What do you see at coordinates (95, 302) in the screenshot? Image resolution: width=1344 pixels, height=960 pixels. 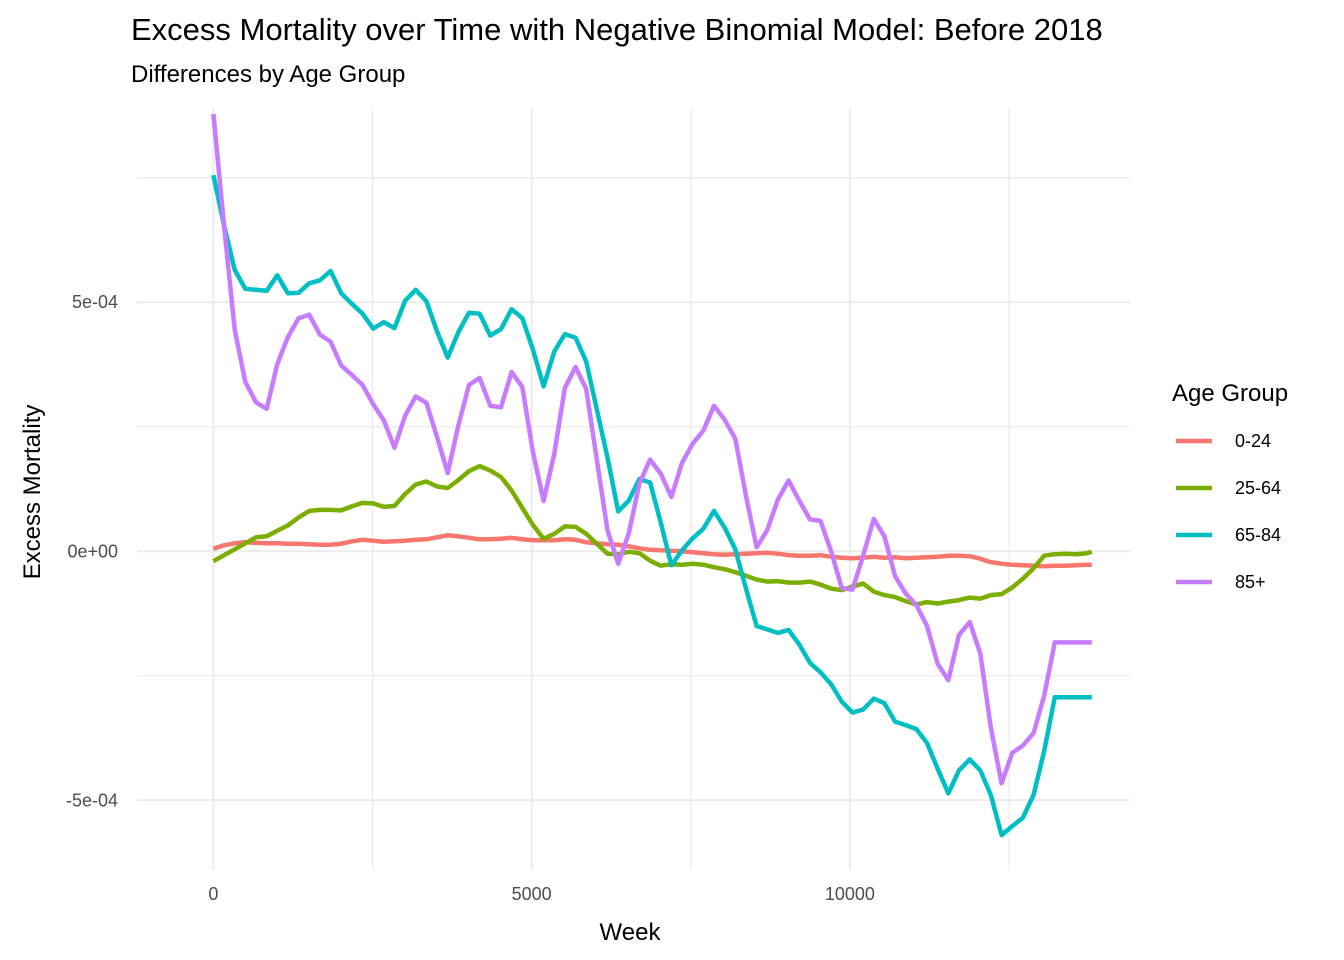 I see `y-tick-label: 5e-04` at bounding box center [95, 302].